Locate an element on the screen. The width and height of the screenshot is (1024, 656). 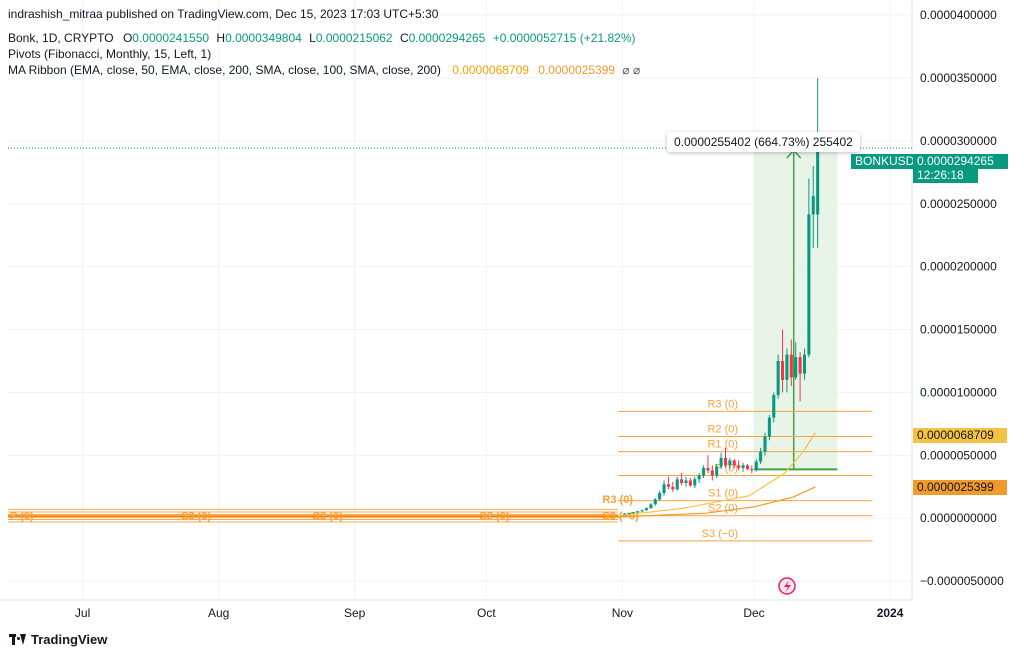
pivot-label: R3 (0) is located at coordinates (722, 404).